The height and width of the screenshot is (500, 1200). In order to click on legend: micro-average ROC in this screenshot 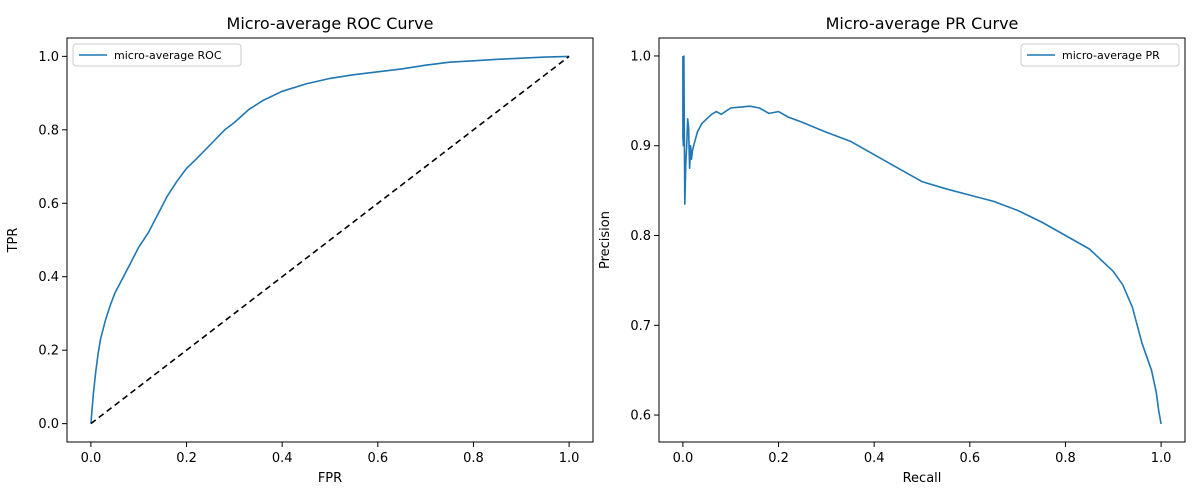, I will do `click(157, 55)`.